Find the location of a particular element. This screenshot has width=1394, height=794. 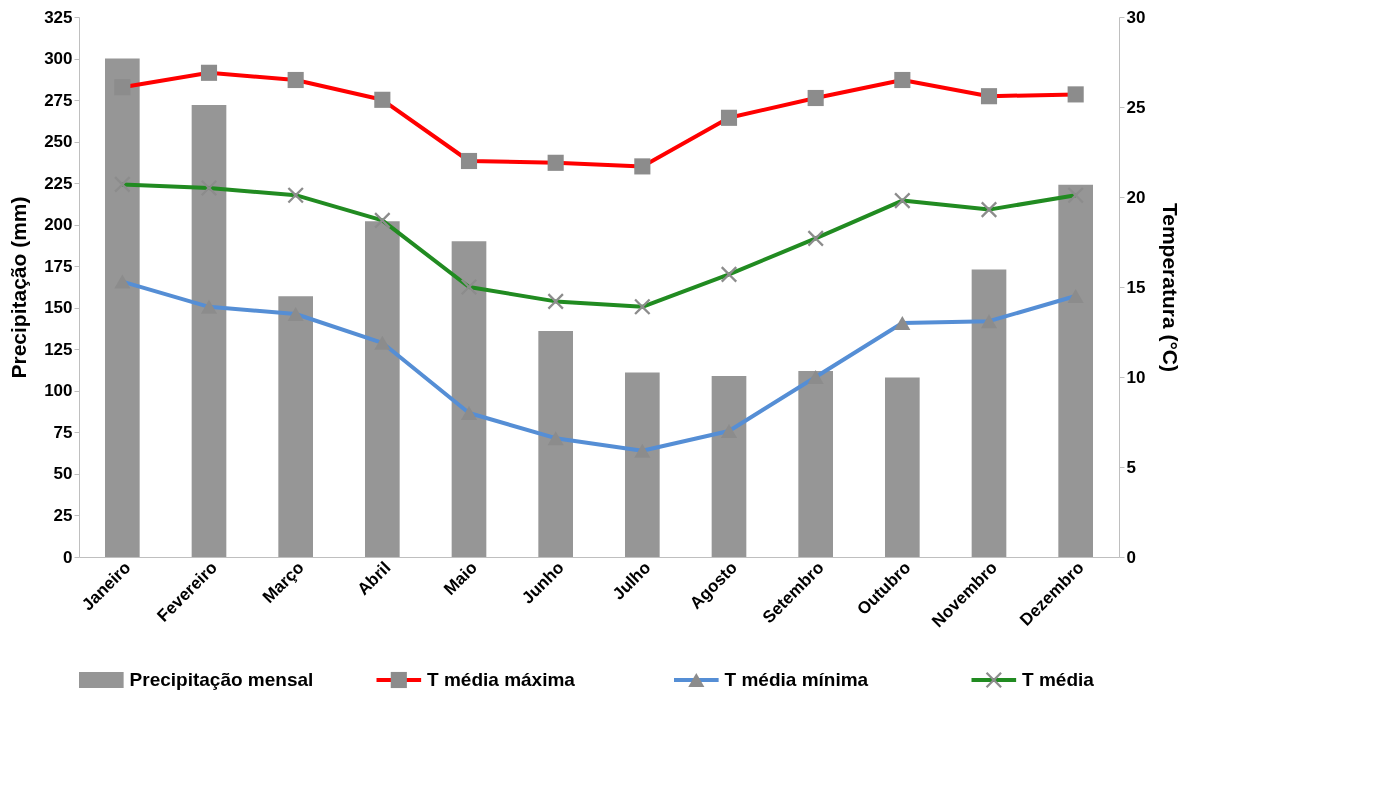

legend-label: T média mínima is located at coordinates (796, 679).